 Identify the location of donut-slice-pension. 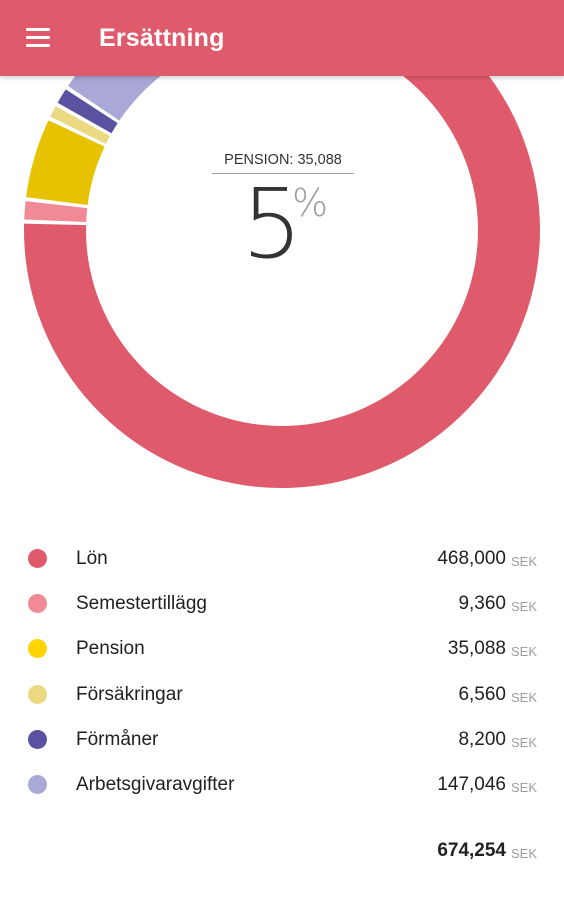
(65, 163).